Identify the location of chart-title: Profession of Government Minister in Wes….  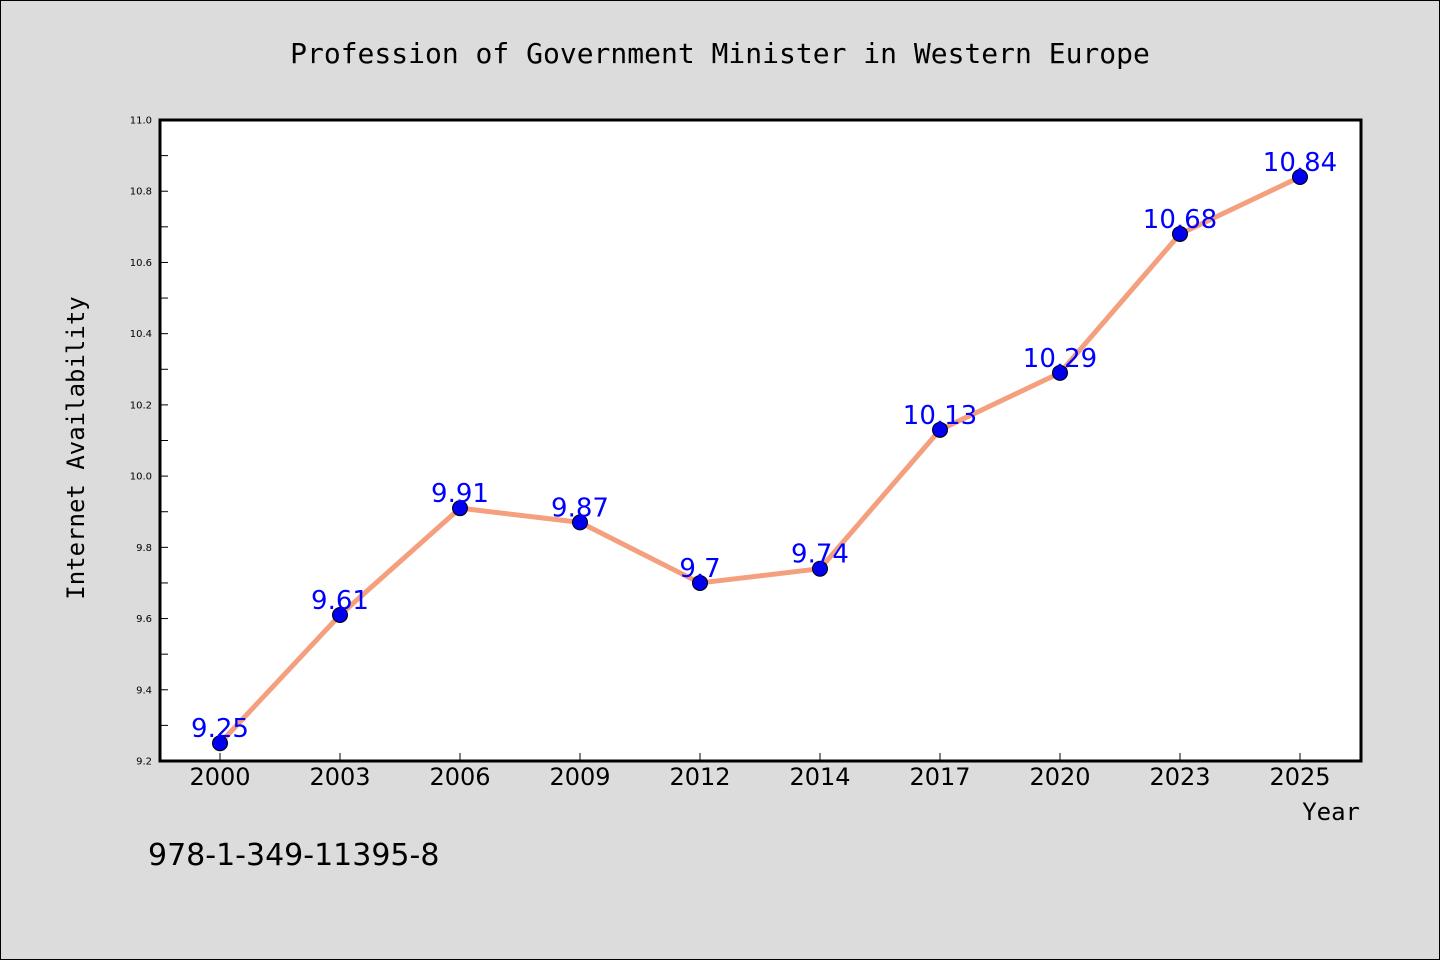
(720, 53).